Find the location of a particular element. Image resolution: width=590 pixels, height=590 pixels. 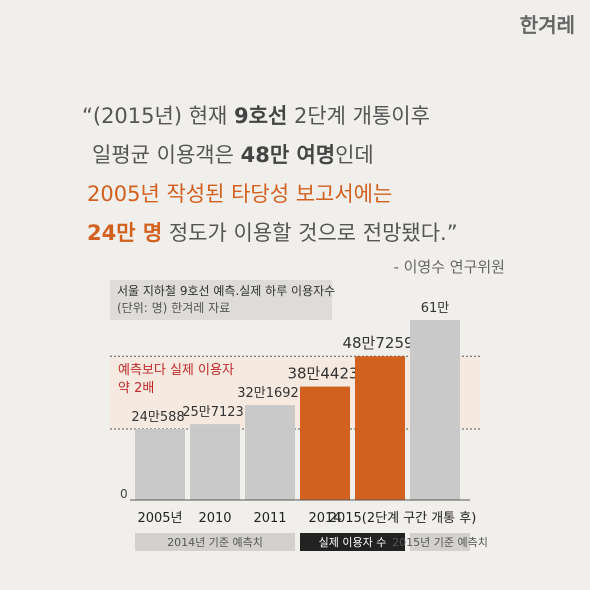

chart-subtitle: (단위: 명) 한겨레 자료 is located at coordinates (173, 308).